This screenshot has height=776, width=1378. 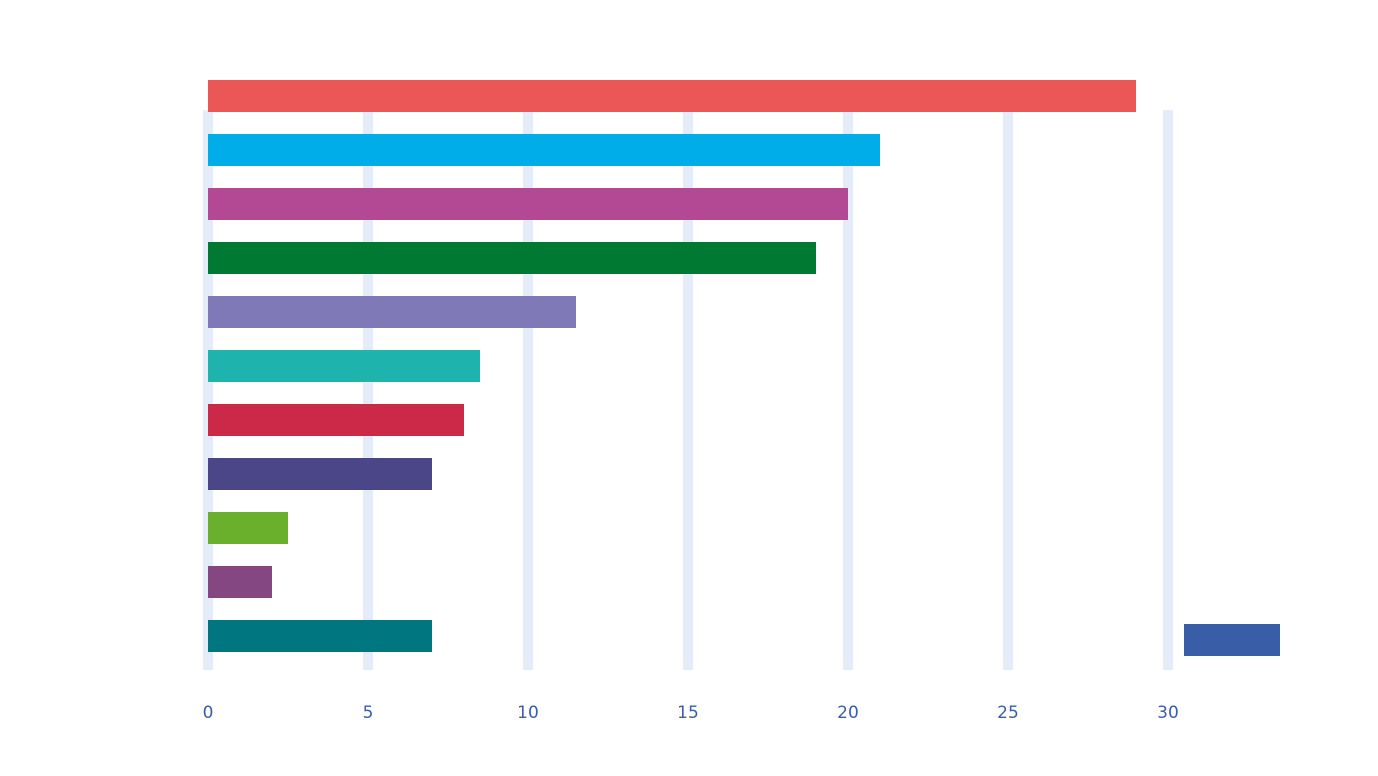 I want to click on x-tick-label: 0, so click(x=208, y=713).